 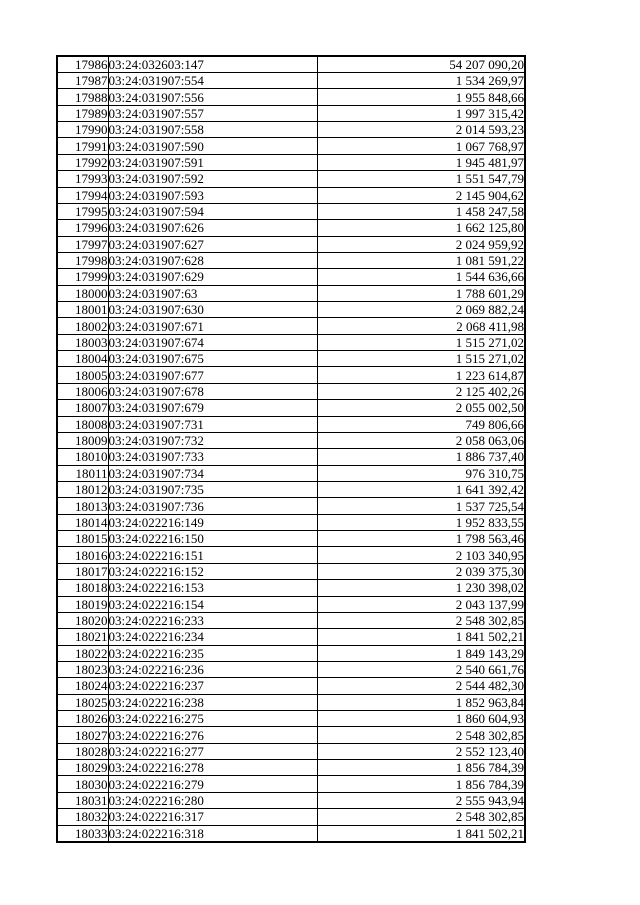 I want to click on table-row: 17989 03:24:031907:557 1 997 315,42, so click(x=291, y=113).